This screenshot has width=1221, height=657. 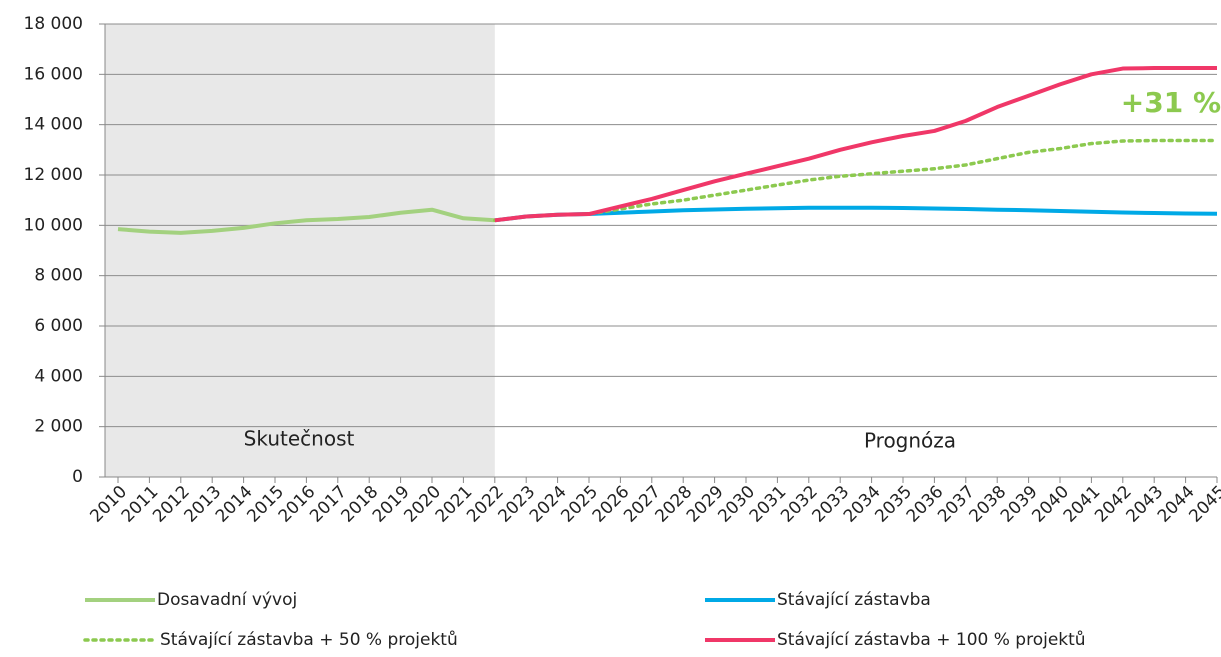 What do you see at coordinates (53, 175) in the screenshot?
I see `y-tick-label: 12 000` at bounding box center [53, 175].